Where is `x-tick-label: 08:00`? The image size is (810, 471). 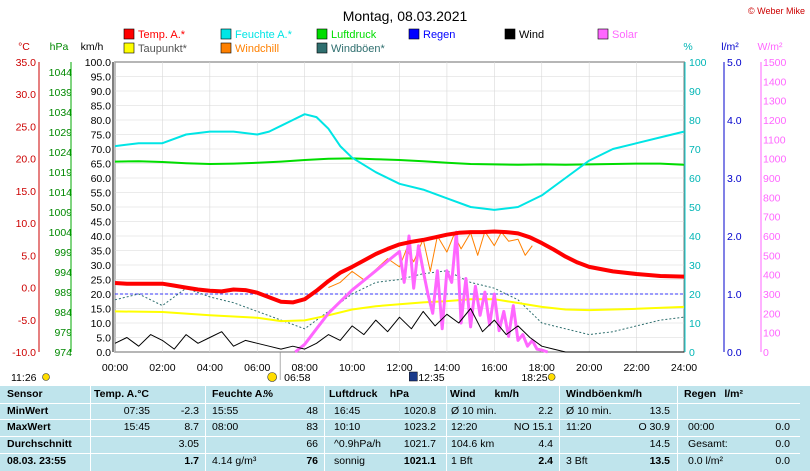 x-tick-label: 08:00 is located at coordinates (305, 368).